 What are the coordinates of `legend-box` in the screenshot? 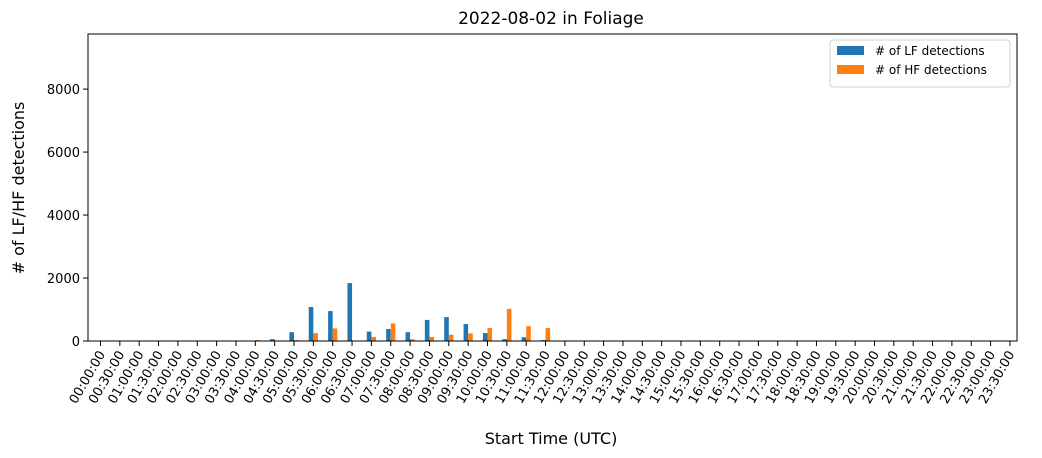 It's located at (920, 63).